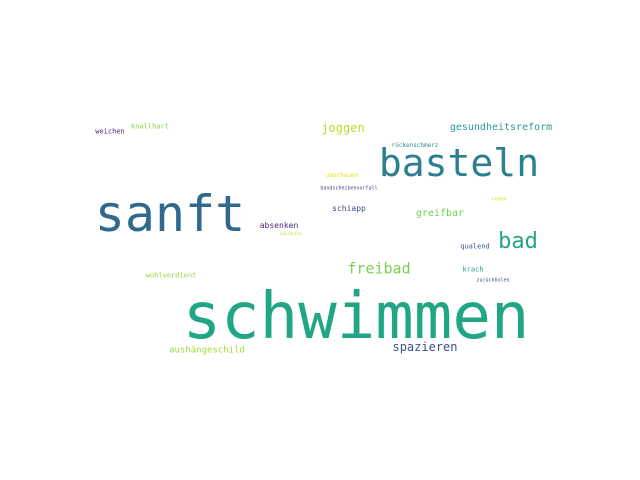 This screenshot has width=640, height=480. What do you see at coordinates (415, 145) in the screenshot?
I see `word-rueckenschmerz: rückenschmerz` at bounding box center [415, 145].